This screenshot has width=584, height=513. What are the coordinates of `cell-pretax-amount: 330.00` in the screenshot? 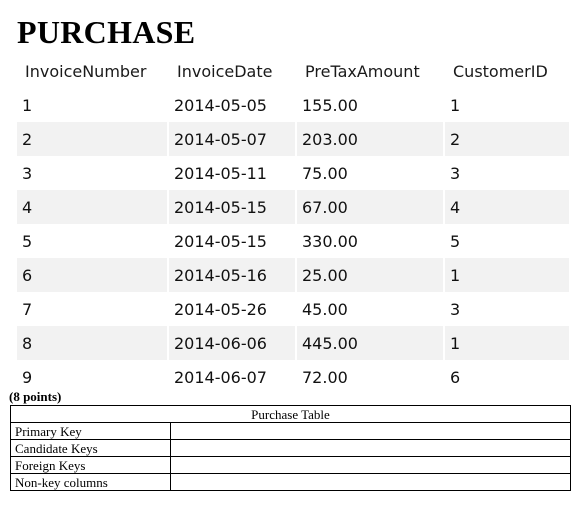 It's located at (330, 241).